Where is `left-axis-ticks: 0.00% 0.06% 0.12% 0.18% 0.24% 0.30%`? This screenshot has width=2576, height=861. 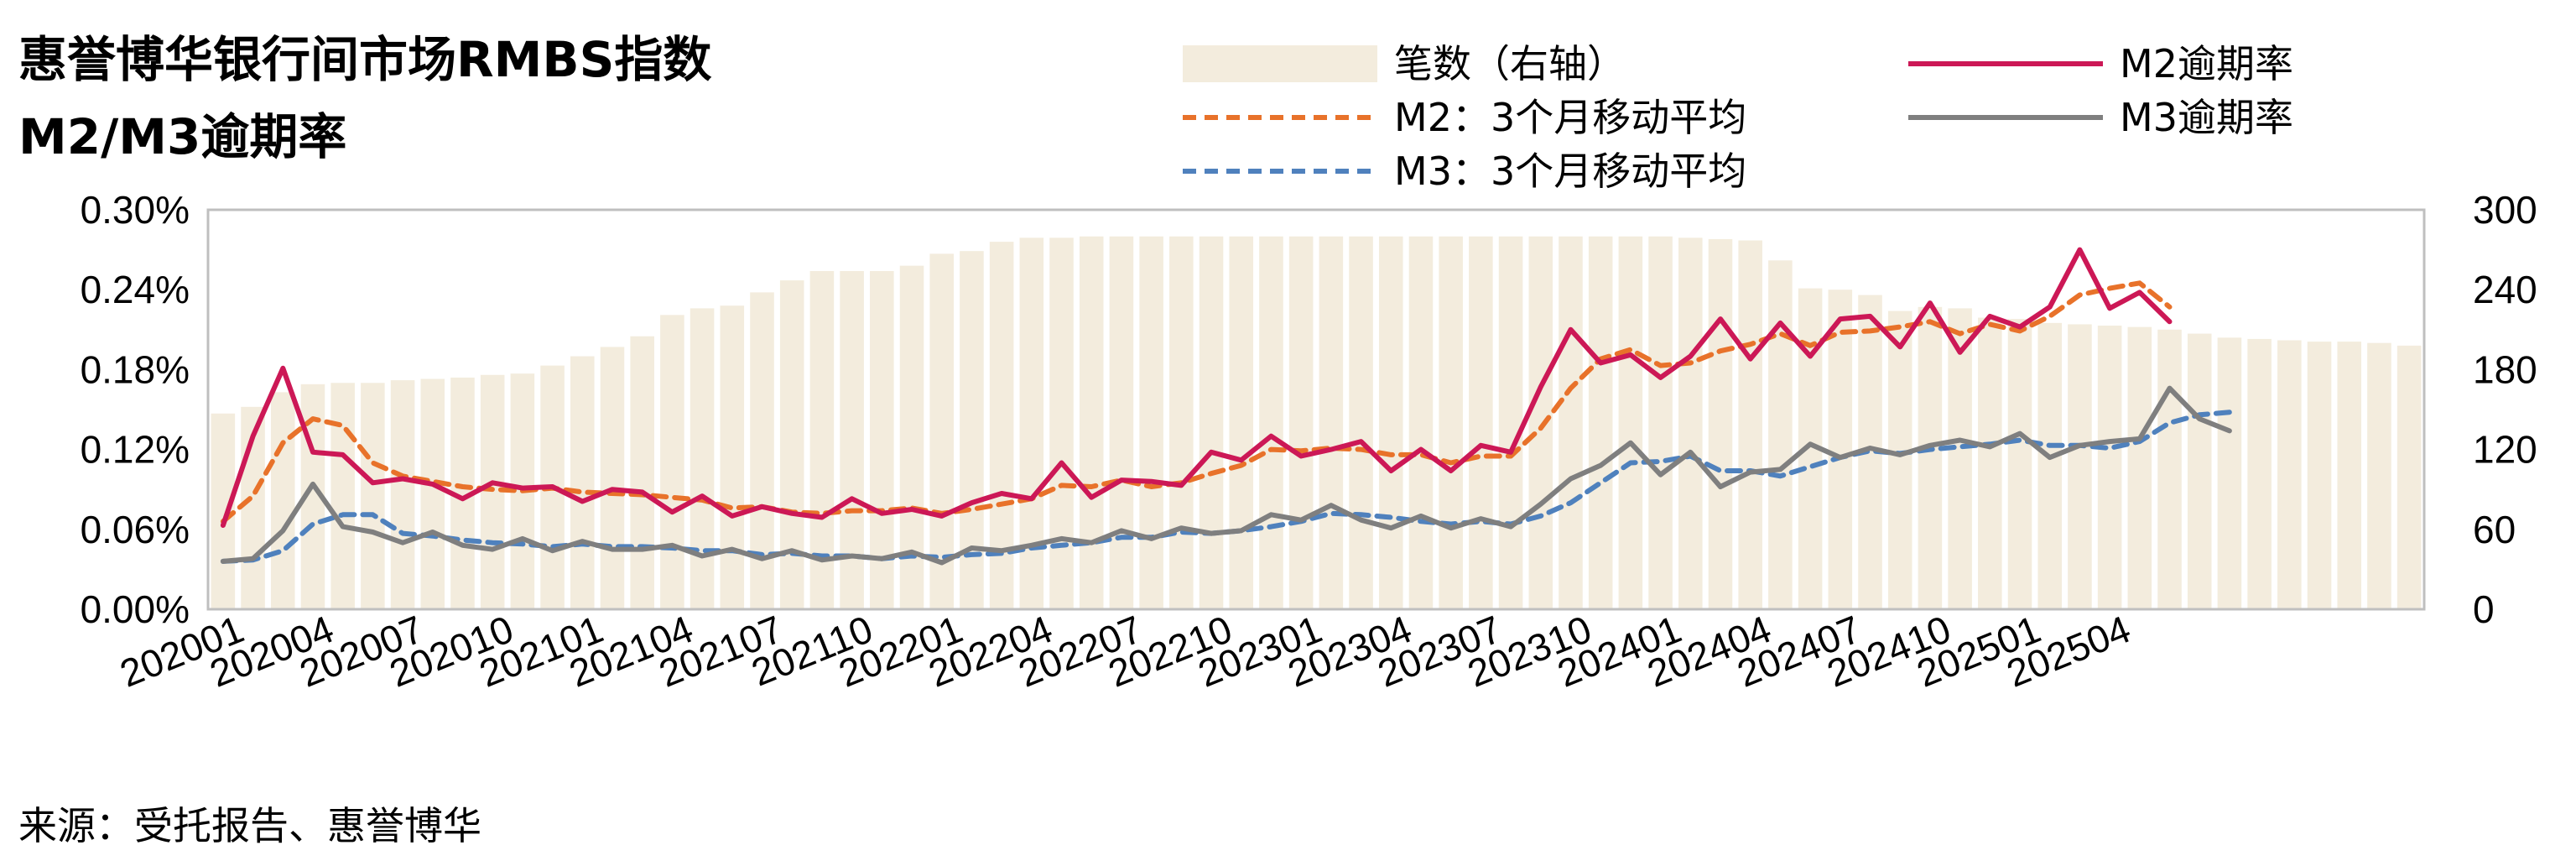 left-axis-ticks: 0.00% 0.06% 0.12% 0.18% 0.24% 0.30% is located at coordinates (135, 409).